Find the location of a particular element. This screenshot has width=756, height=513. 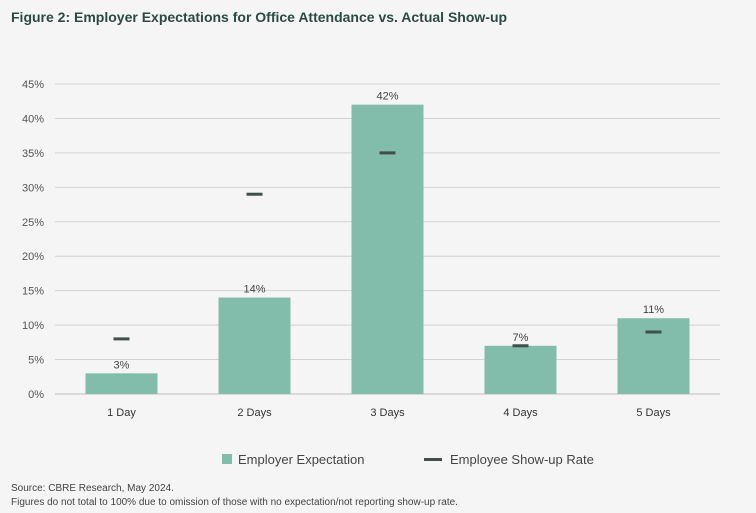

y-tick-label: 5% is located at coordinates (36, 361).